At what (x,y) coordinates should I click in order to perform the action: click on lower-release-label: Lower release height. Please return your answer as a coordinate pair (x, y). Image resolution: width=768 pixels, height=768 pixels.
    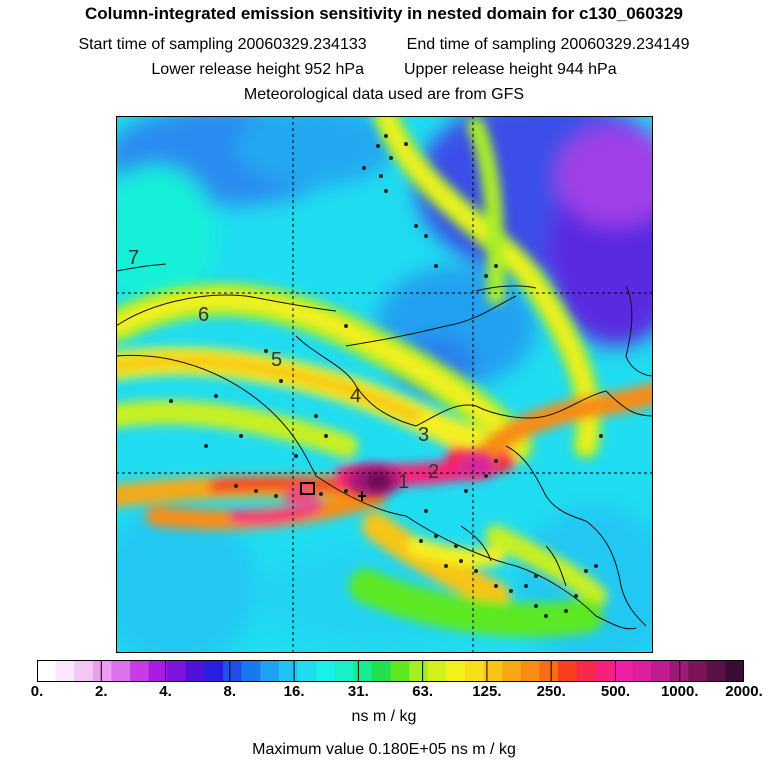
    Looking at the image, I should click on (225, 69).